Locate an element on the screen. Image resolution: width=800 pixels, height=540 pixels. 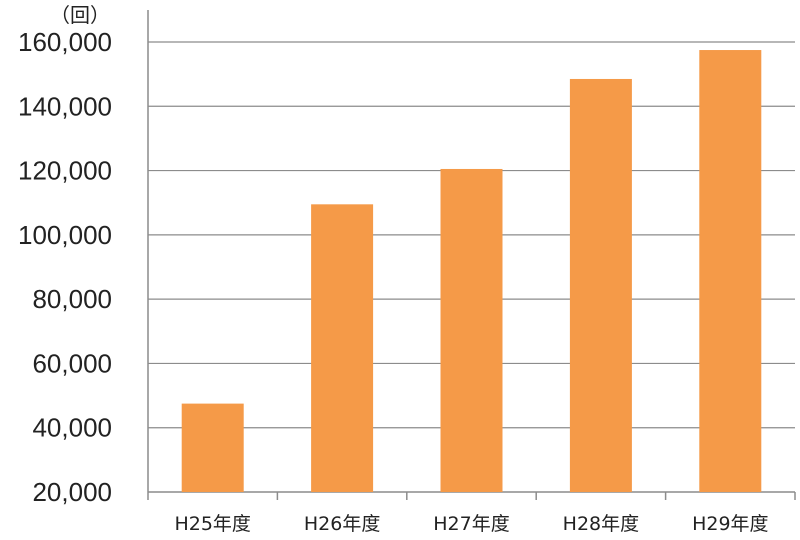
y-tick-label: 140,000 is located at coordinates (65, 106).